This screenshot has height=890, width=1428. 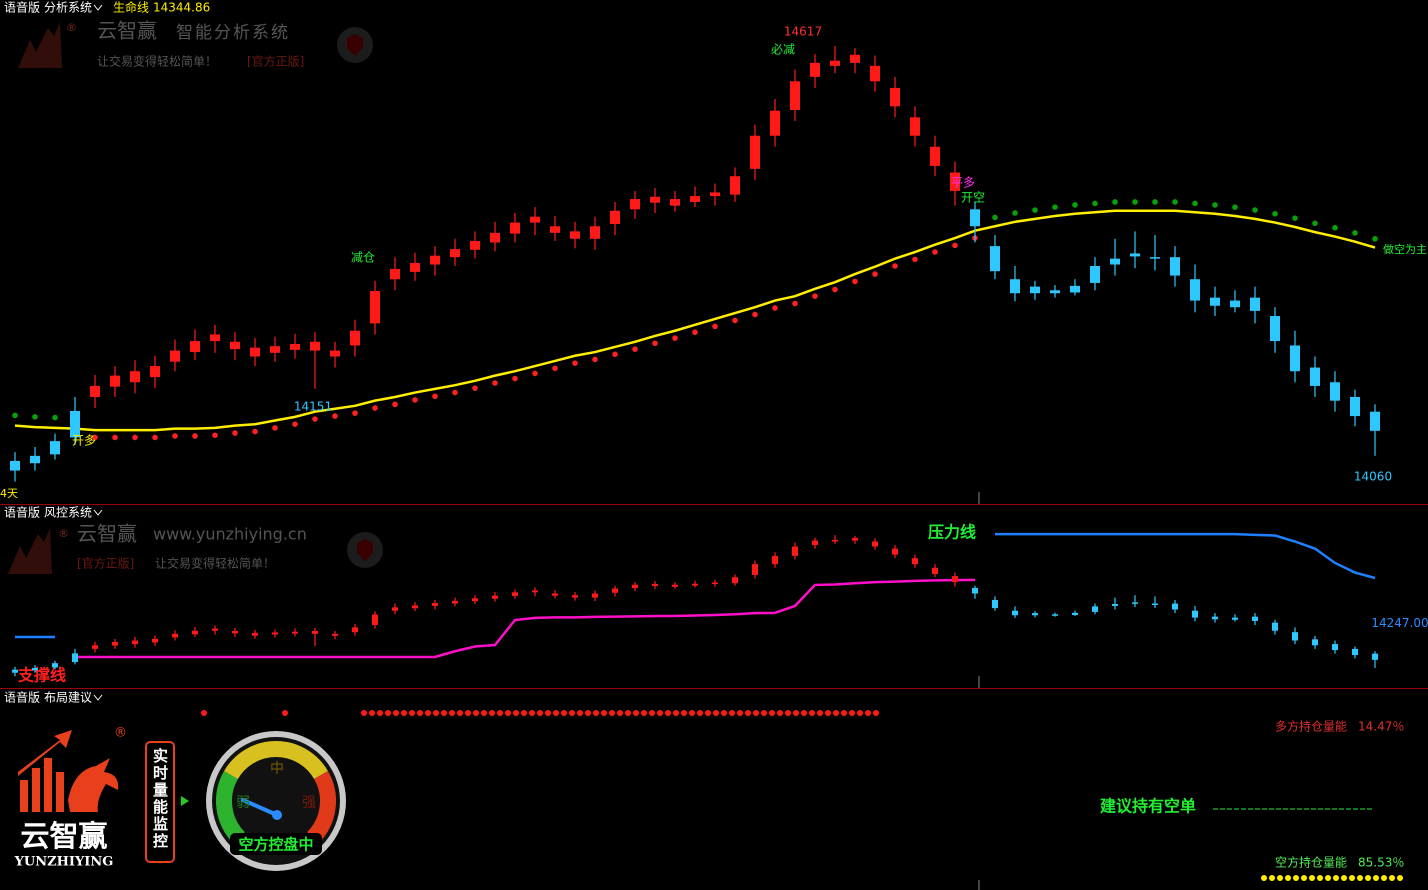 What do you see at coordinates (1405, 249) in the screenshot?
I see `signal-label: 做空为主` at bounding box center [1405, 249].